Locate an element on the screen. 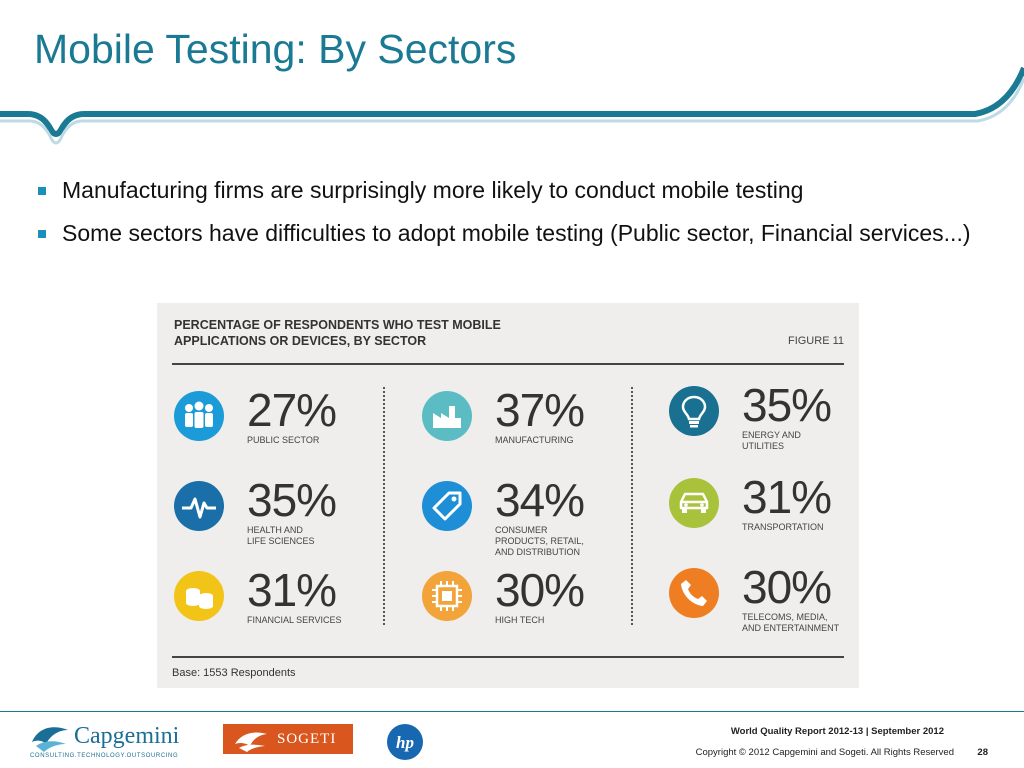  sector-financial: 31% FINANCIAL SERVICES is located at coordinates (289, 607).